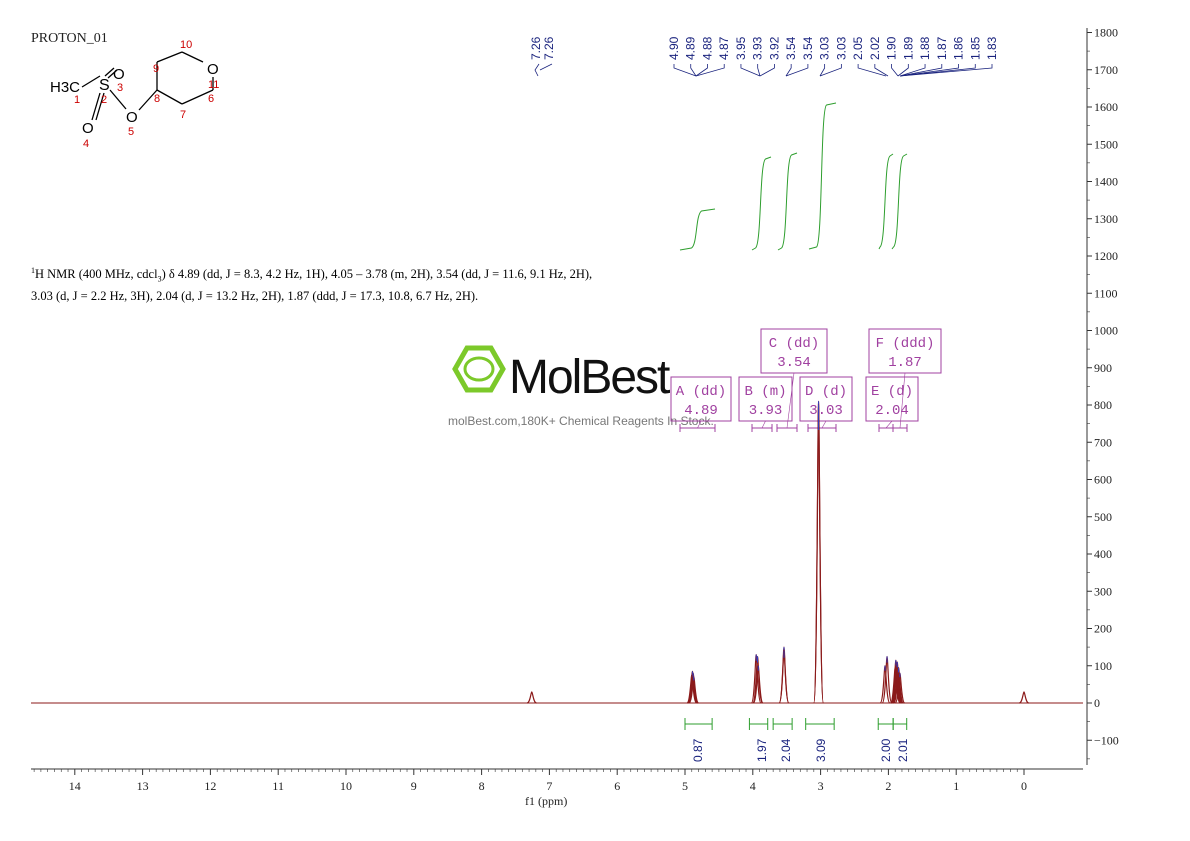  Describe the element at coordinates (992, 48) in the screenshot. I see `peak-label: 1.83` at that location.